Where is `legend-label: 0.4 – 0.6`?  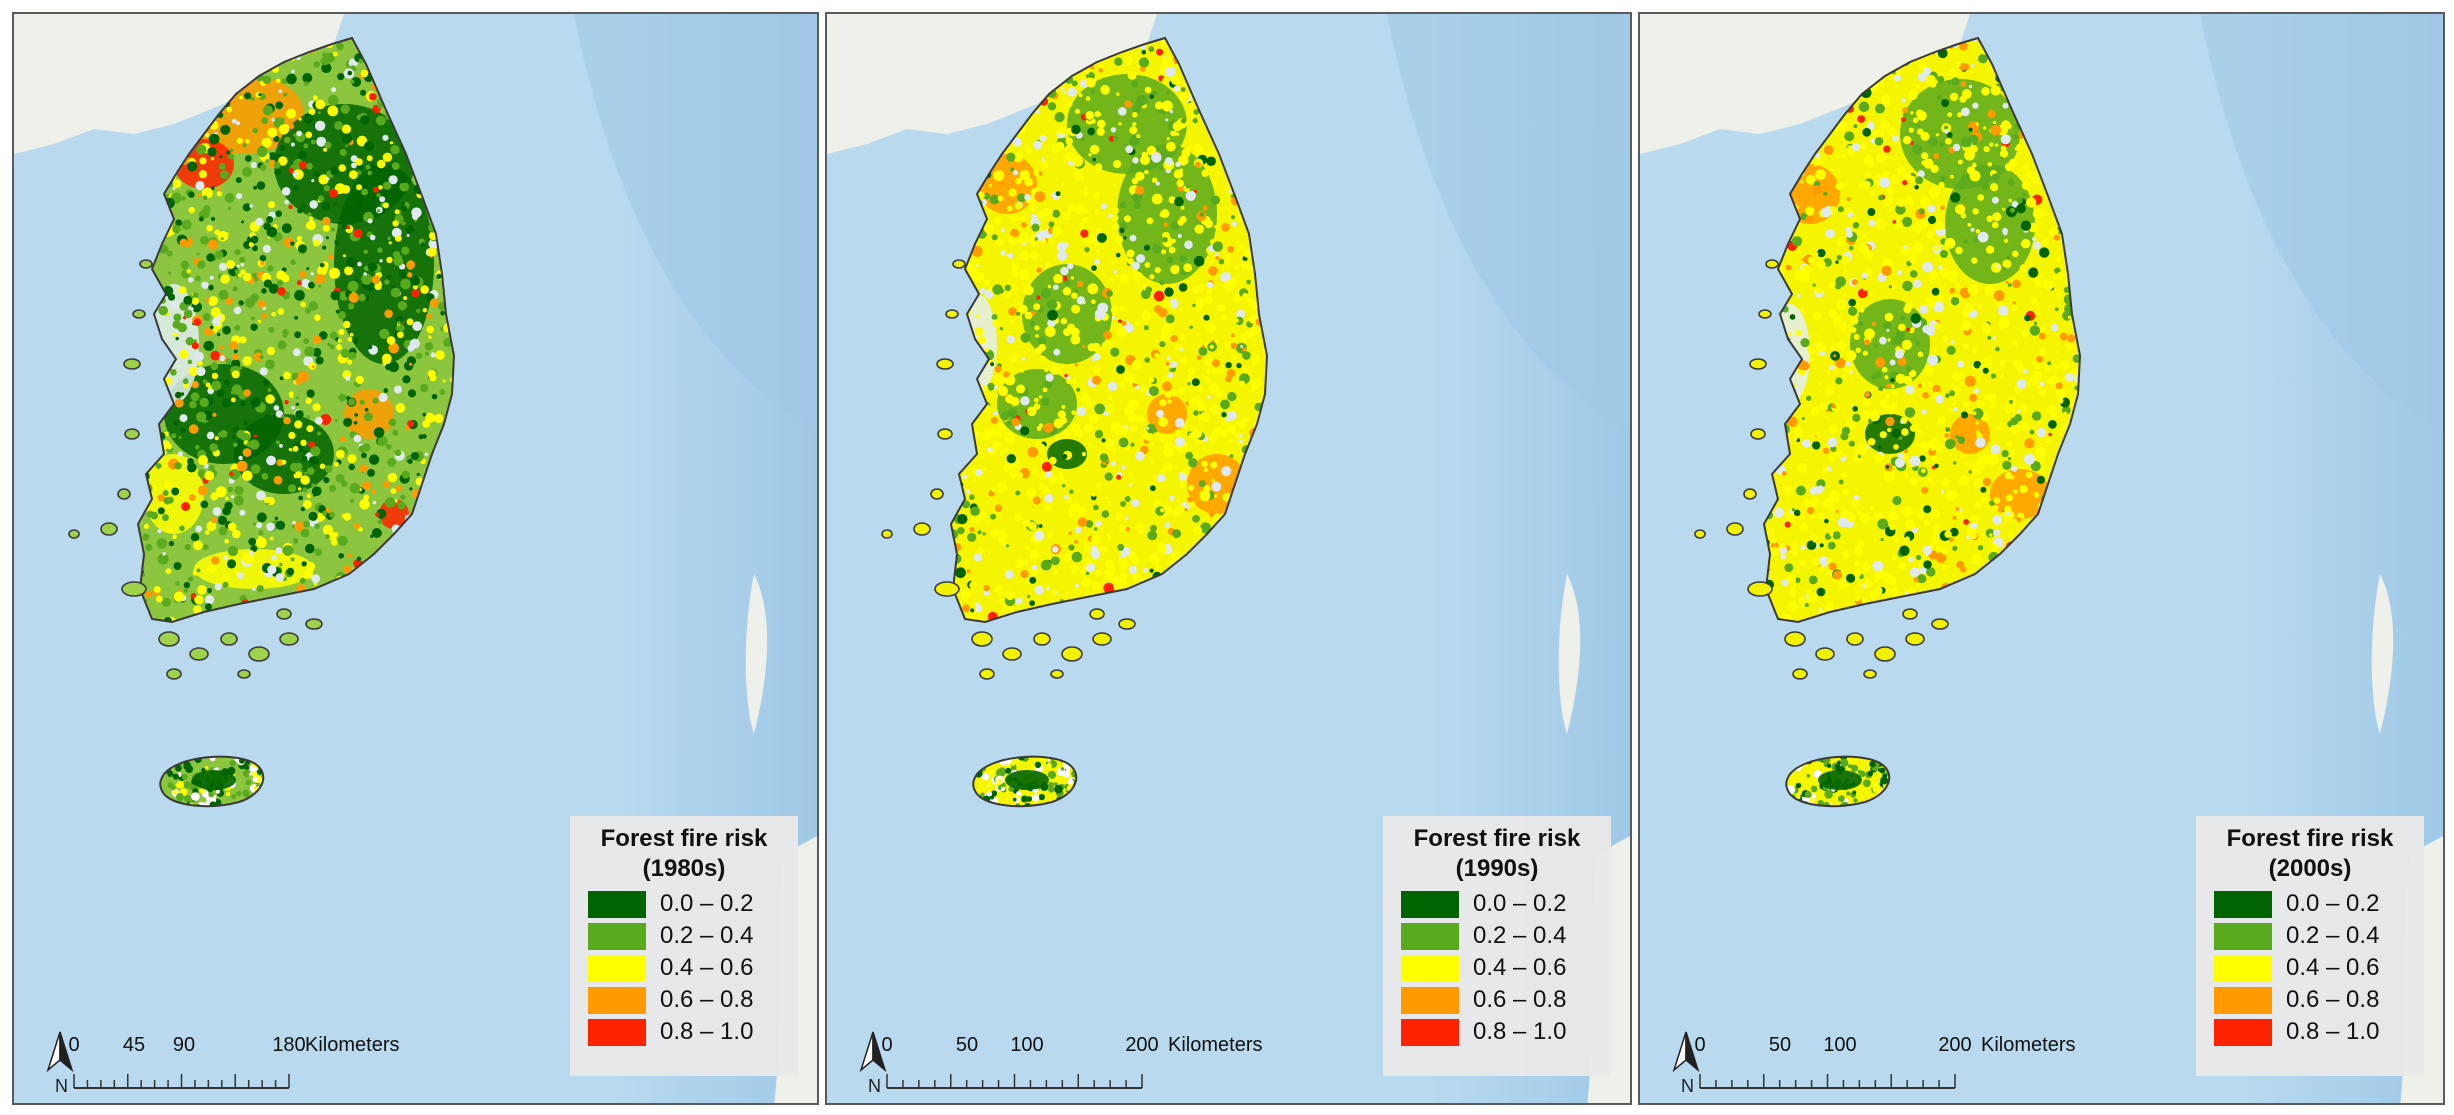
legend-label: 0.4 – 0.6 is located at coordinates (2333, 967).